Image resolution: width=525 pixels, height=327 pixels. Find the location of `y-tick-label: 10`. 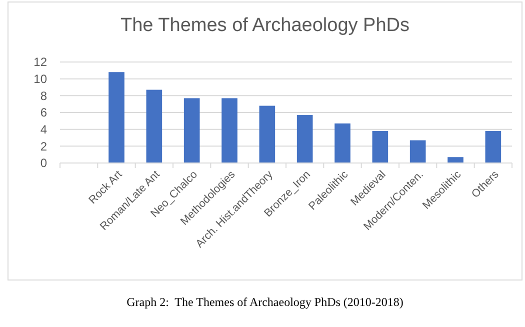

y-tick-label: 10 is located at coordinates (41, 79).